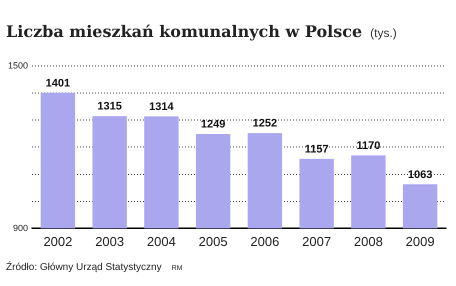  What do you see at coordinates (316, 149) in the screenshot?
I see `data-label: 1157` at bounding box center [316, 149].